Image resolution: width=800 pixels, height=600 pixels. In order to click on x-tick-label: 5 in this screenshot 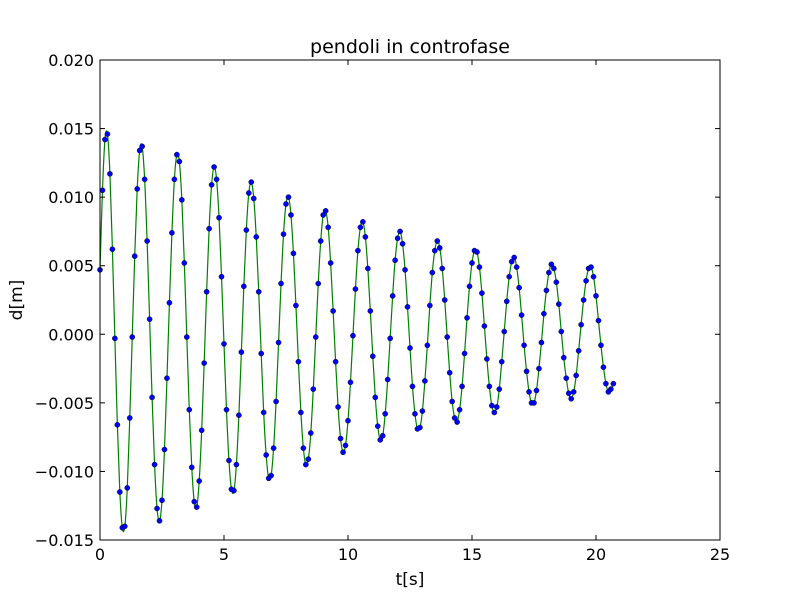, I will do `click(224, 554)`.